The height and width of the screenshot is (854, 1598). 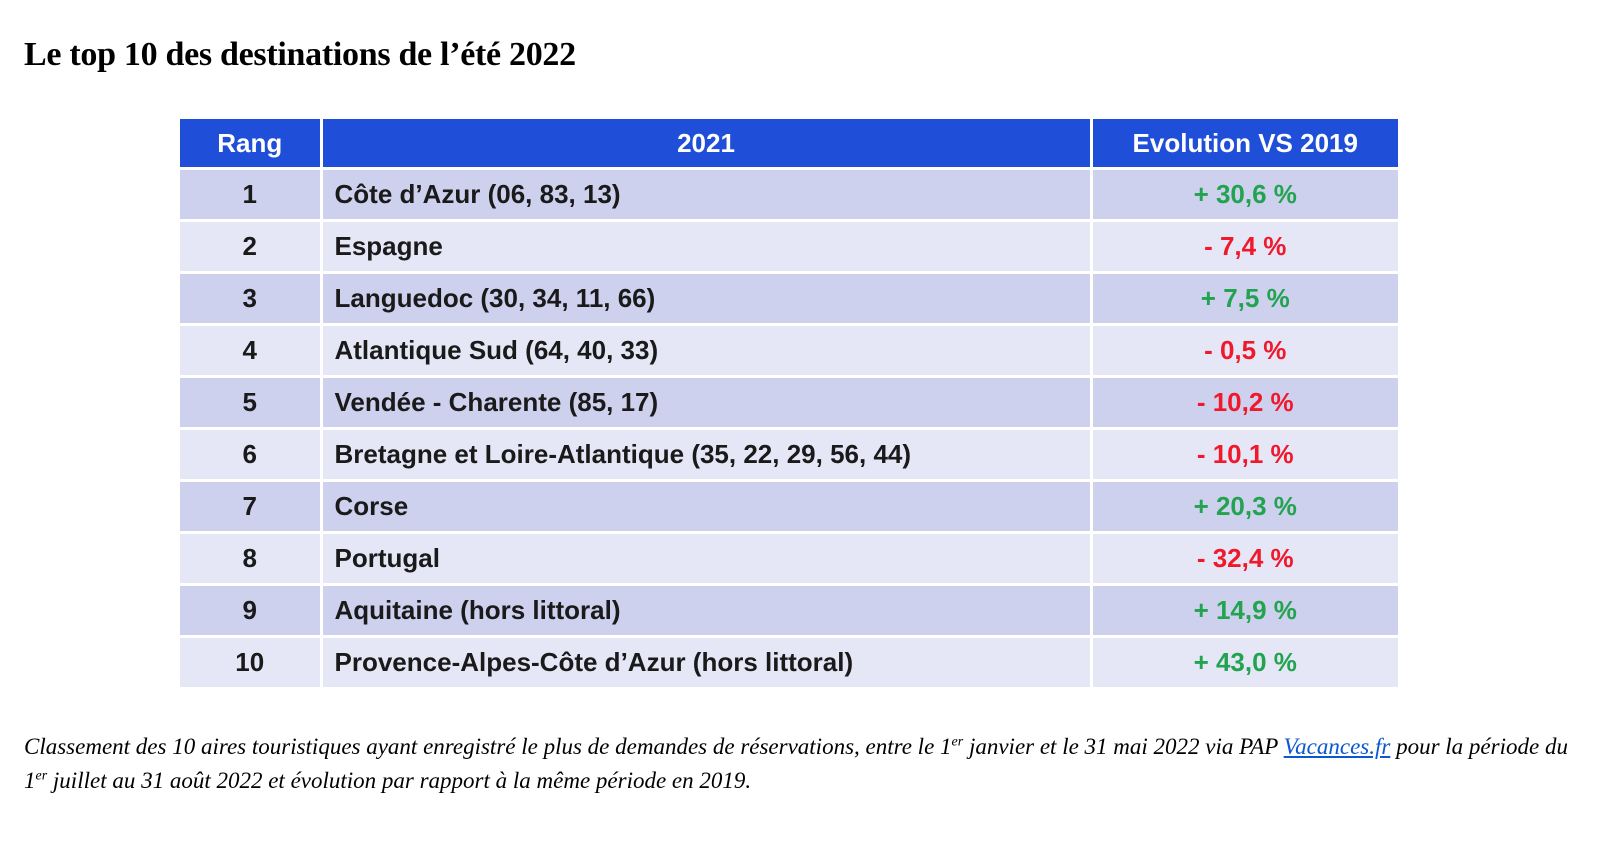 I want to click on destination-cell: Côte d’Azur (06, 83, 13), so click(x=707, y=194).